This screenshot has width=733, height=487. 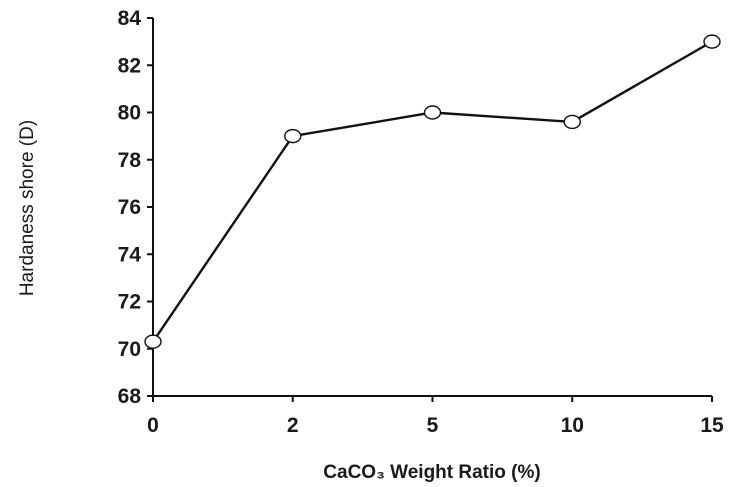 What do you see at coordinates (130, 396) in the screenshot?
I see `y-tick-label: 68` at bounding box center [130, 396].